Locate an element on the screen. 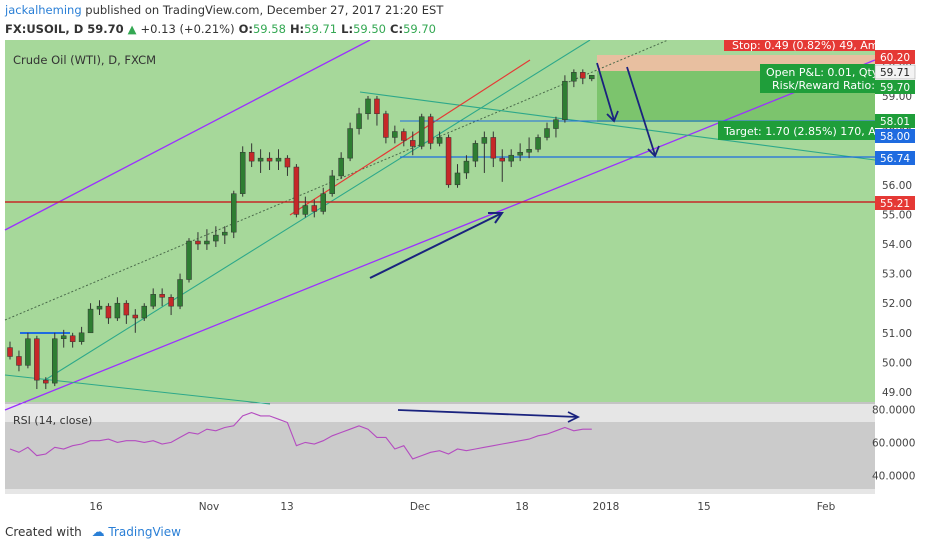 This screenshot has height=550, width=932. rsi-title: RSI (14, close) is located at coordinates (52, 420).